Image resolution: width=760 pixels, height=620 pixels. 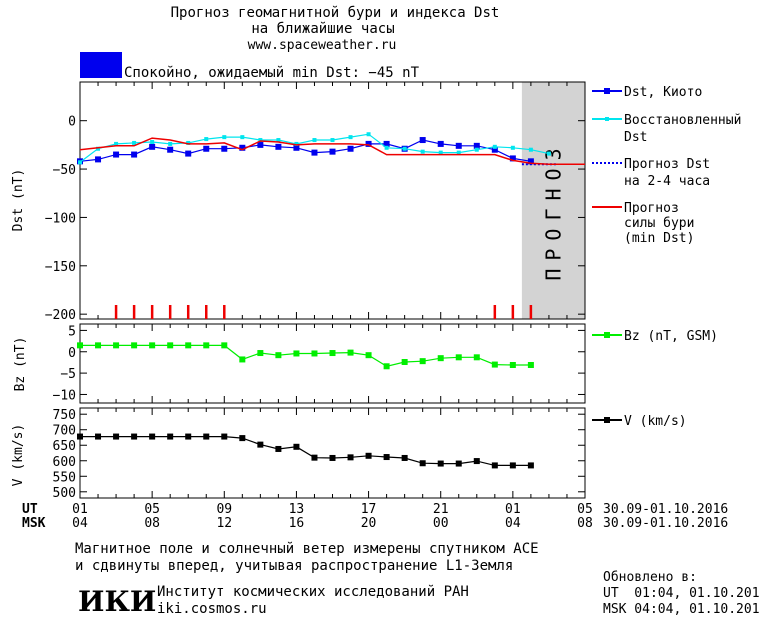 I want to click on institute-site: iki.cosmos.ru, so click(x=212, y=609).